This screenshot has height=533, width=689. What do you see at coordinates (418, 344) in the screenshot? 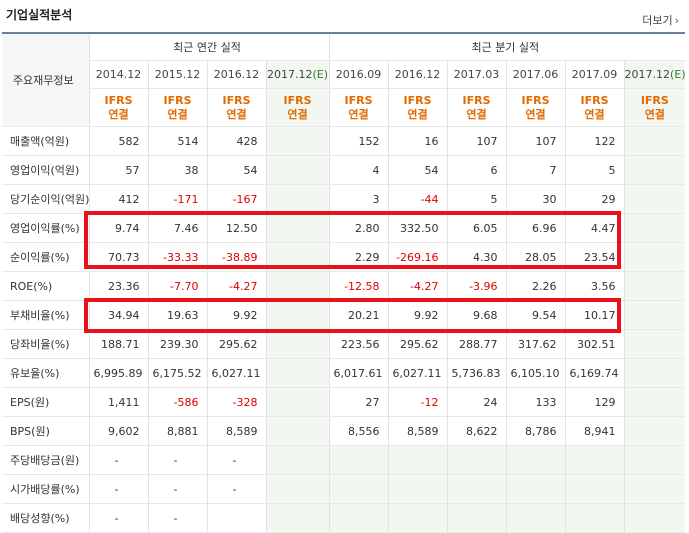
I see `table-cell: 295.62` at bounding box center [418, 344].